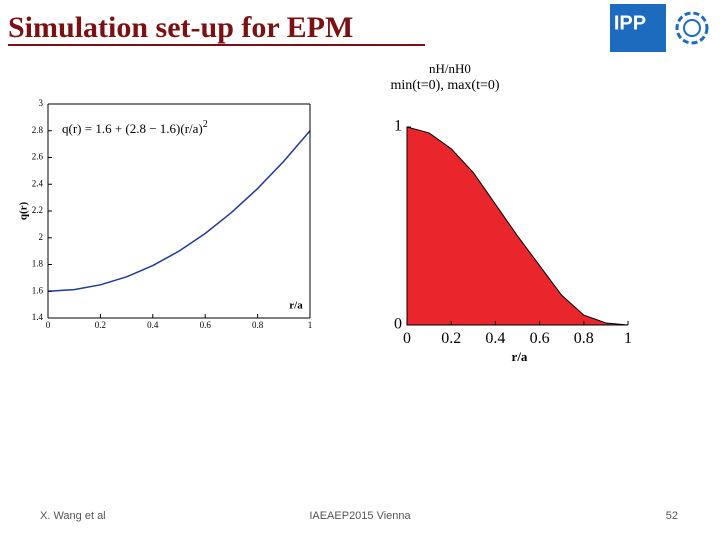 The image size is (720, 540). I want to click on y-tick-label: 2.4, so click(38, 183).